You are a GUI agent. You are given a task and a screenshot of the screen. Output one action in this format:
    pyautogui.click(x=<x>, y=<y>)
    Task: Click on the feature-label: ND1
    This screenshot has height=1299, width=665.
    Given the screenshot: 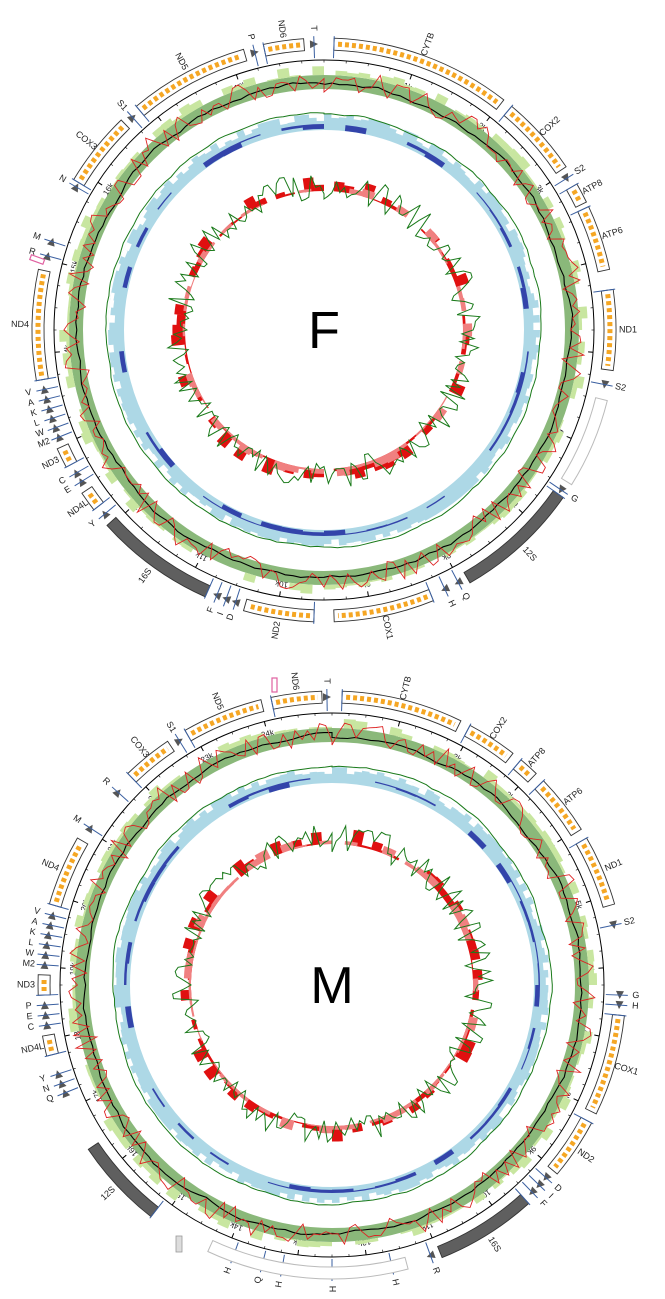 What is the action you would take?
    pyautogui.click(x=628, y=329)
    